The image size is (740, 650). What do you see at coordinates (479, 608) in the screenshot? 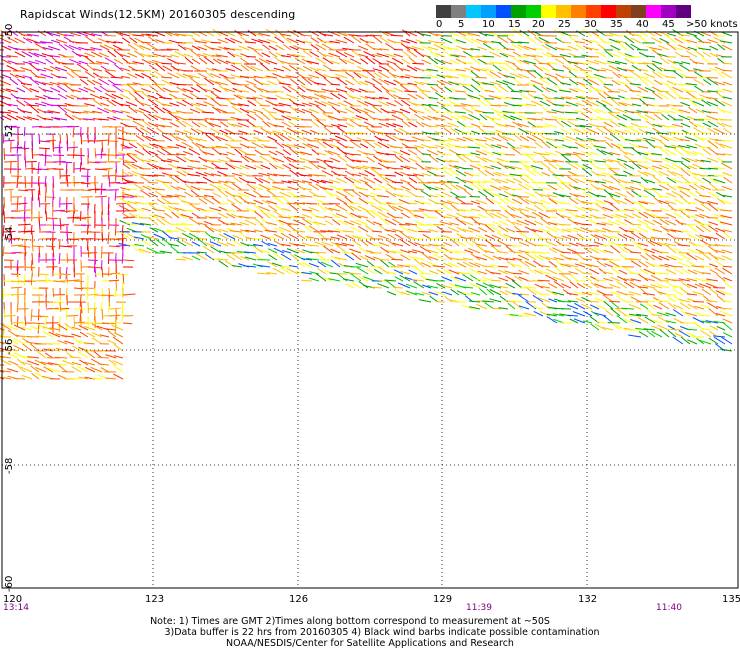
I see `time-label-2: 11:39` at bounding box center [479, 608].